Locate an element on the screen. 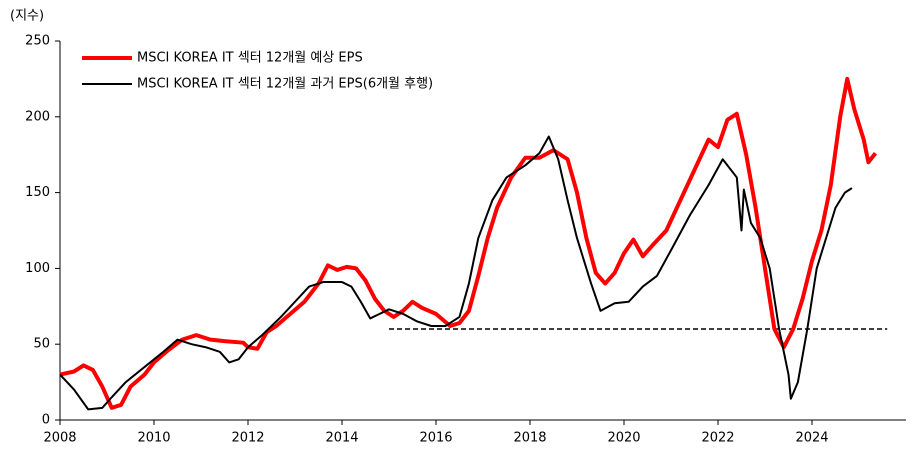 This screenshot has height=456, width=912. y-tick-label: 50 is located at coordinates (41, 344).